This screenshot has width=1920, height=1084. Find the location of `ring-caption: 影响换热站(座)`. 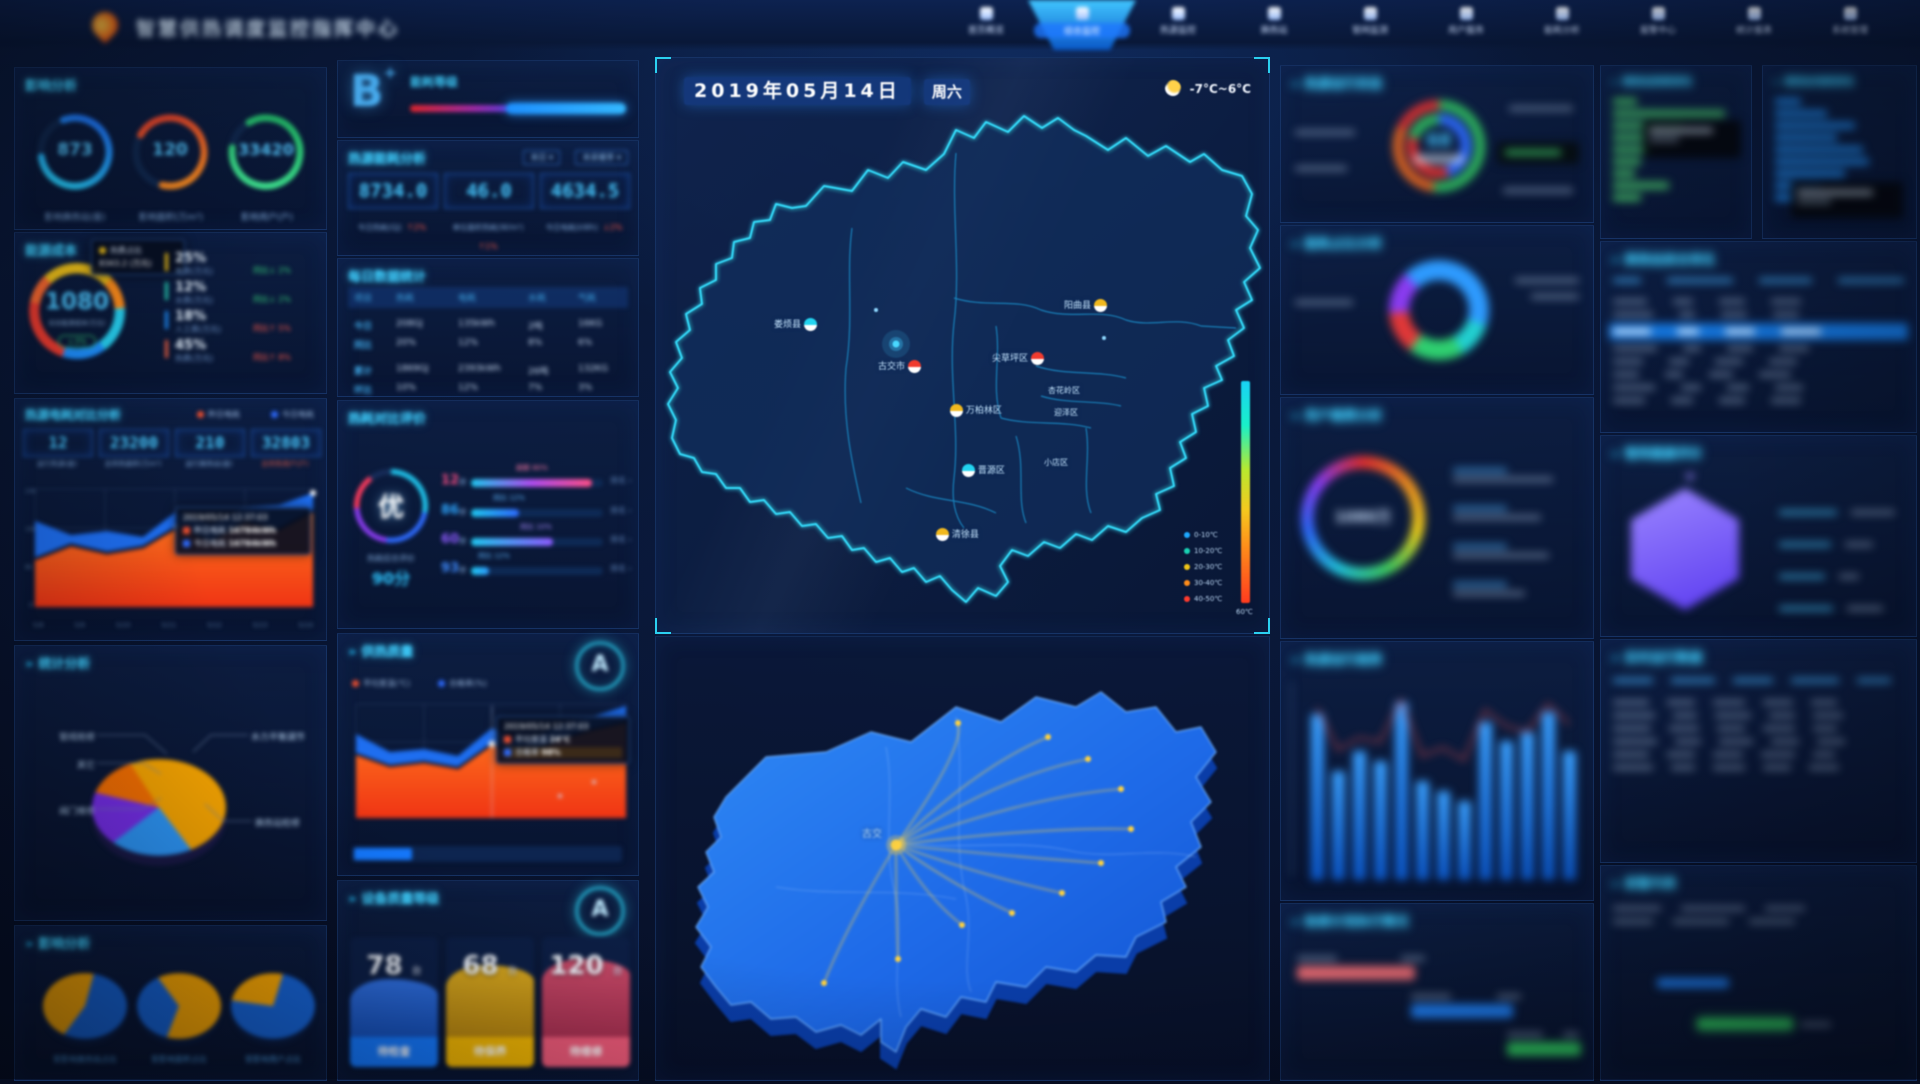

ring-caption: 影响换热站(座) is located at coordinates (75, 218).